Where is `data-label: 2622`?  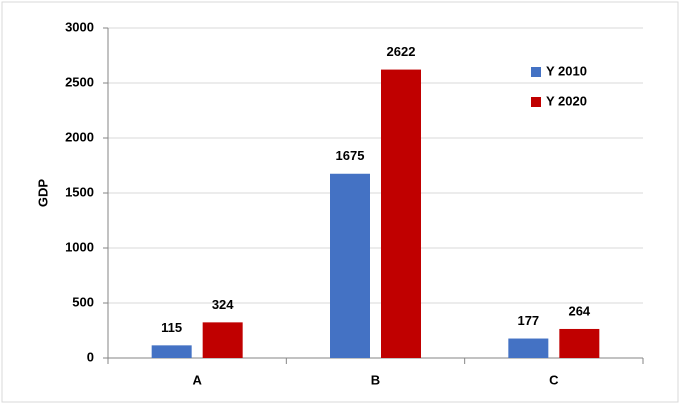
data-label: 2622 is located at coordinates (401, 51).